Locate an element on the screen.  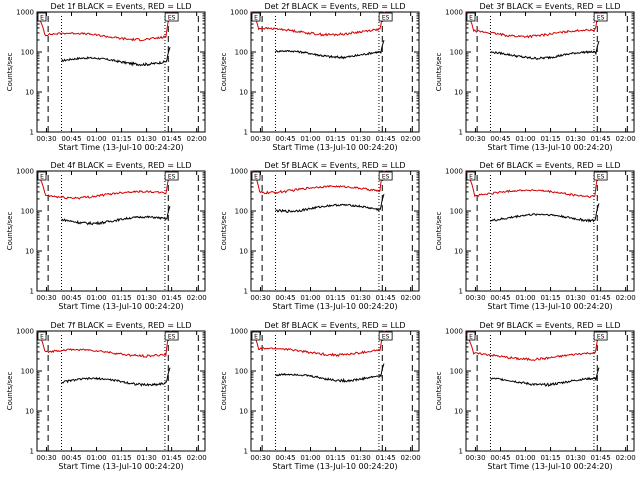
plot-title: Det 4f BLACK = Events, RED = LLD is located at coordinates (120, 165).